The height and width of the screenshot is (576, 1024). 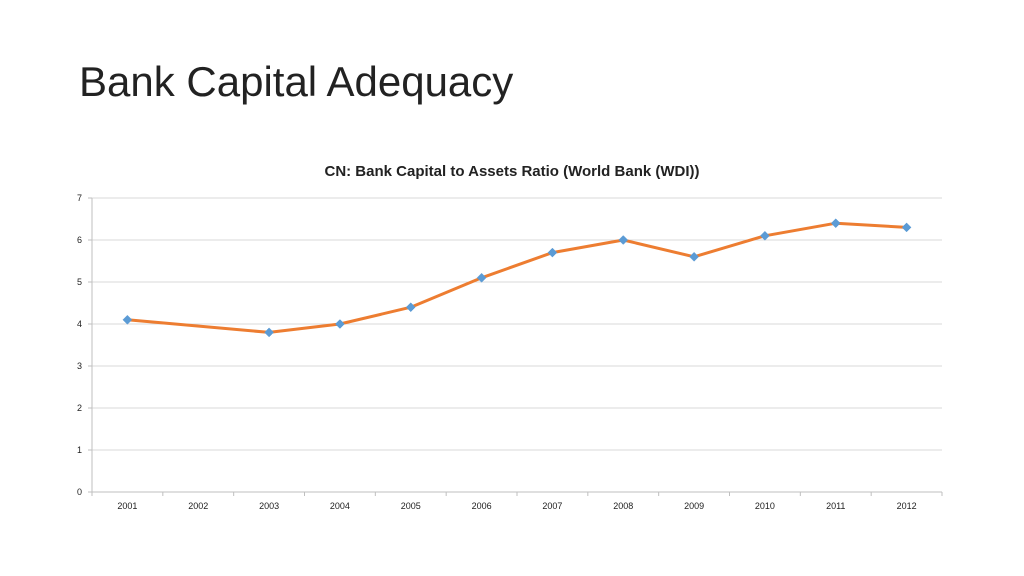 What do you see at coordinates (198, 506) in the screenshot?
I see `x-tick-label: 2002` at bounding box center [198, 506].